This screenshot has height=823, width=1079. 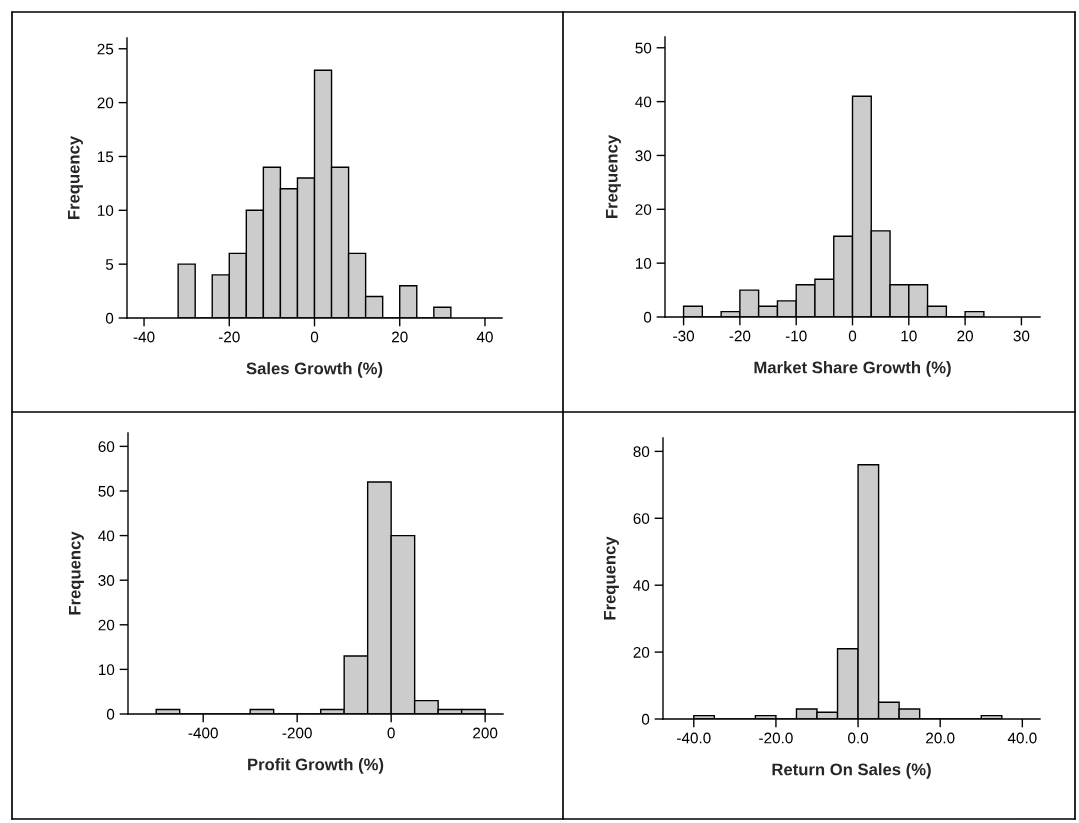 What do you see at coordinates (314, 370) in the screenshot?
I see `x-axis-title: Sales Growth (%)` at bounding box center [314, 370].